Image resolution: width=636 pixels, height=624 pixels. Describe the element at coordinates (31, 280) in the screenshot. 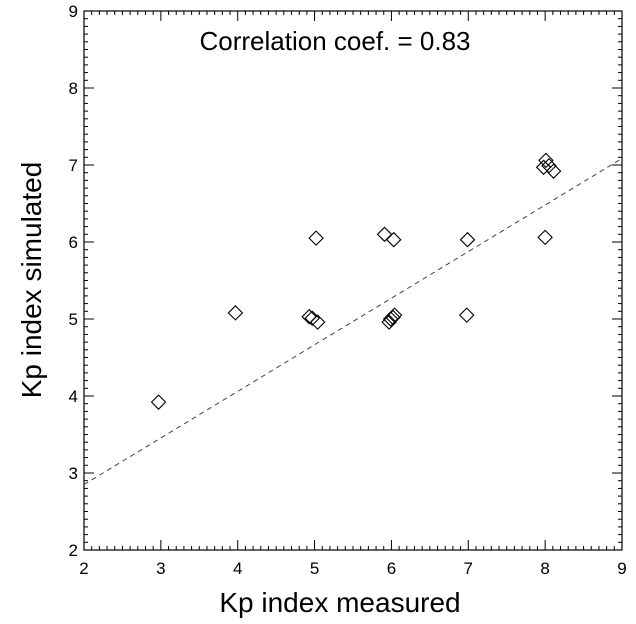

I see `y-axis-title: Kp index simulated` at that location.